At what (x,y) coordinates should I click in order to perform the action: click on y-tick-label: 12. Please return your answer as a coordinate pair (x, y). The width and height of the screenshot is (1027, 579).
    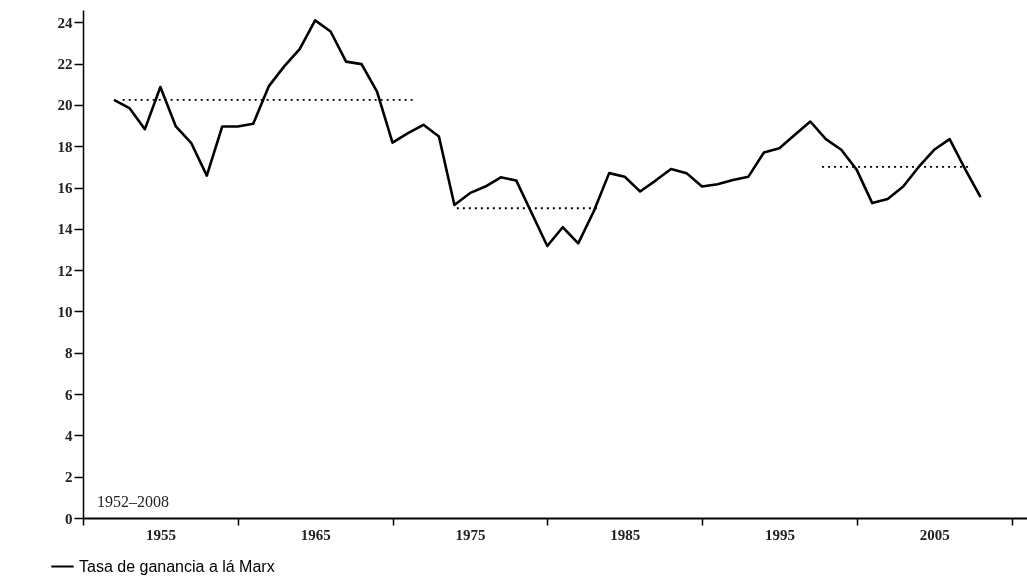
    Looking at the image, I should click on (65, 270).